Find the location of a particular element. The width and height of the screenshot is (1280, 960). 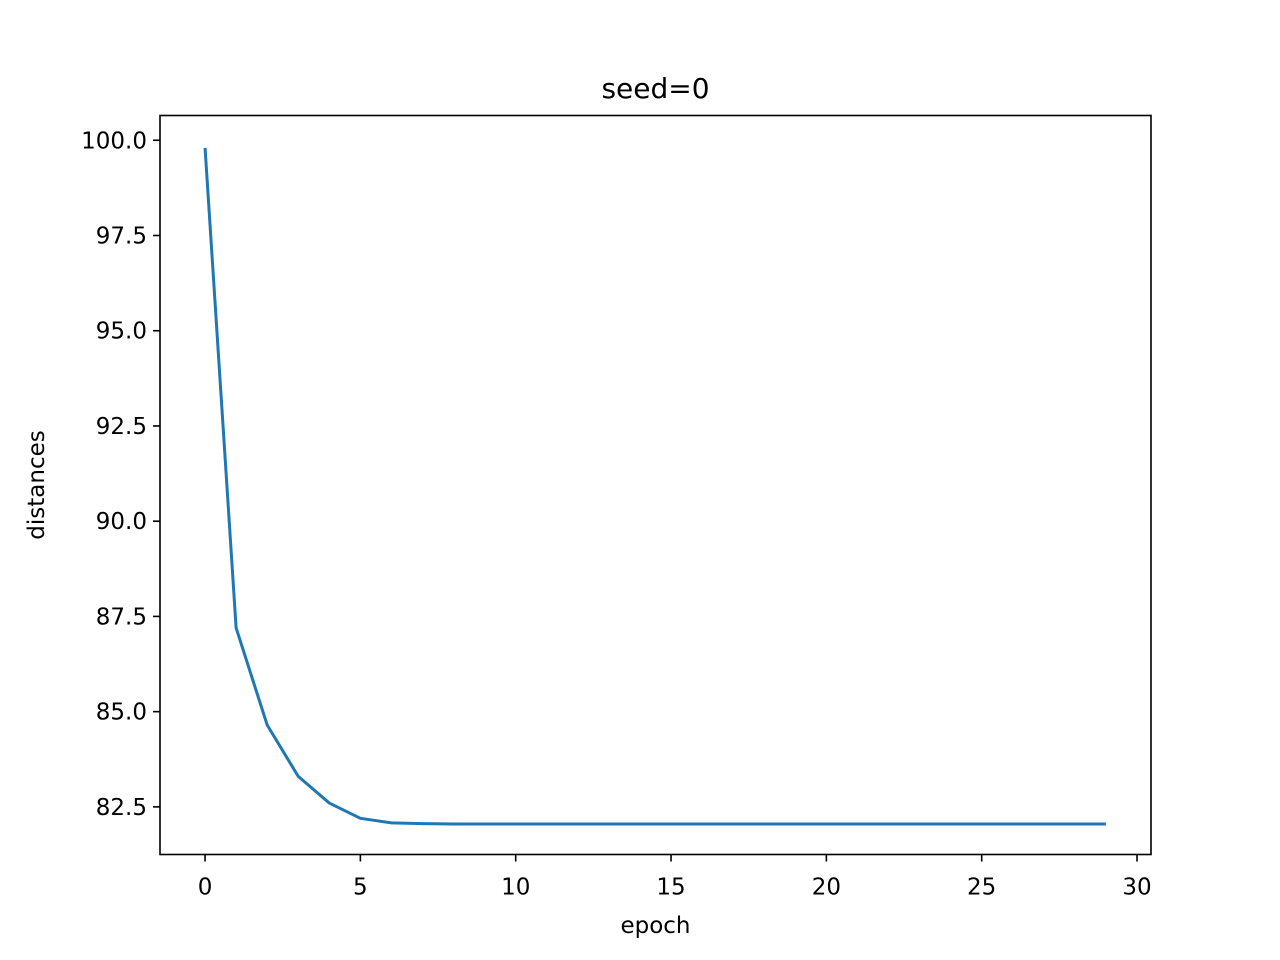

chart-title: seed=0 is located at coordinates (655, 88).